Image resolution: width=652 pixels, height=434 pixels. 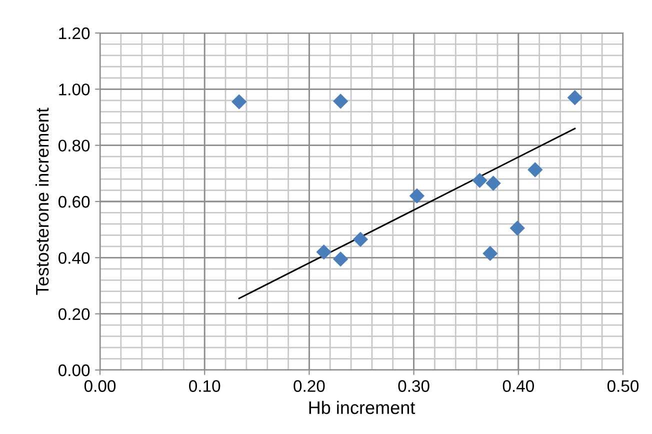 What do you see at coordinates (74, 202) in the screenshot?
I see `y-tick-label: 0.60` at bounding box center [74, 202].